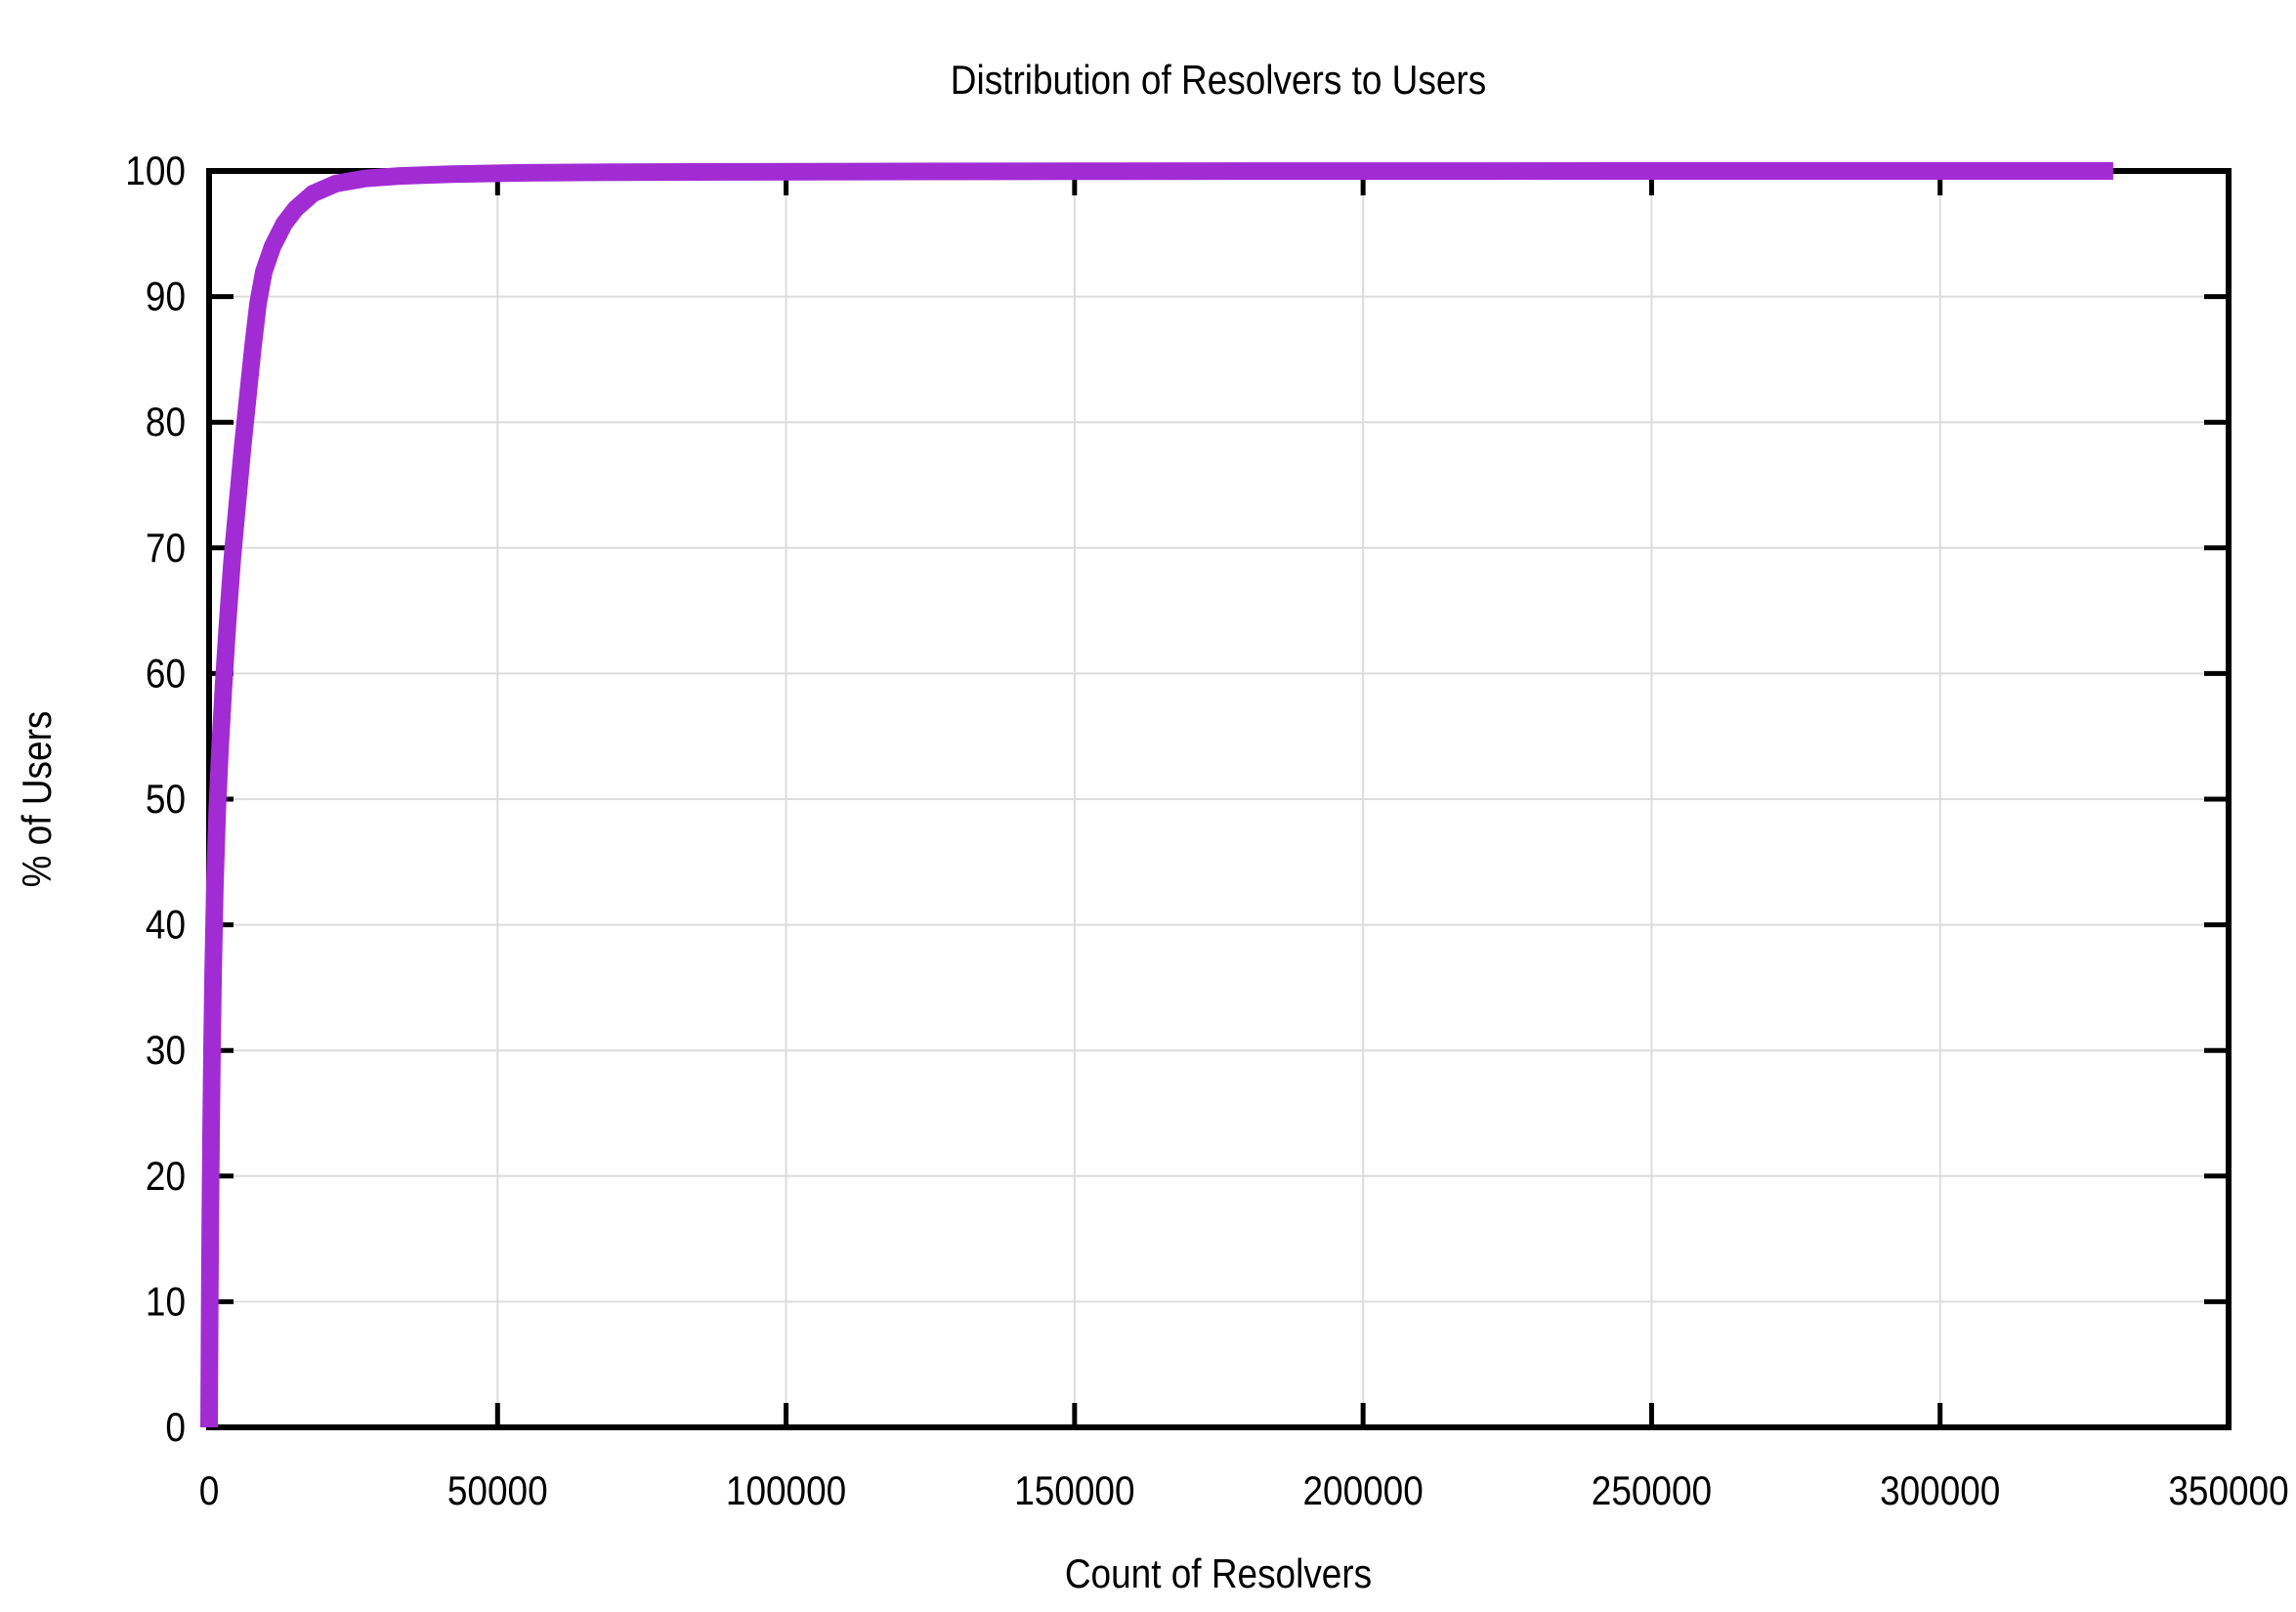 The height and width of the screenshot is (1612, 2296). I want to click on y-tick-label: 90, so click(166, 296).